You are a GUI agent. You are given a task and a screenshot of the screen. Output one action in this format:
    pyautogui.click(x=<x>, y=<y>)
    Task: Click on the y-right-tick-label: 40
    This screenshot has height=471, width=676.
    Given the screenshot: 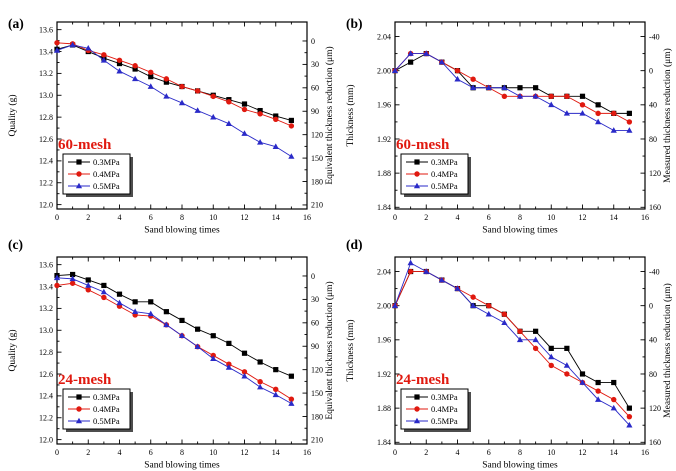 What is the action you would take?
    pyautogui.click(x=653, y=340)
    